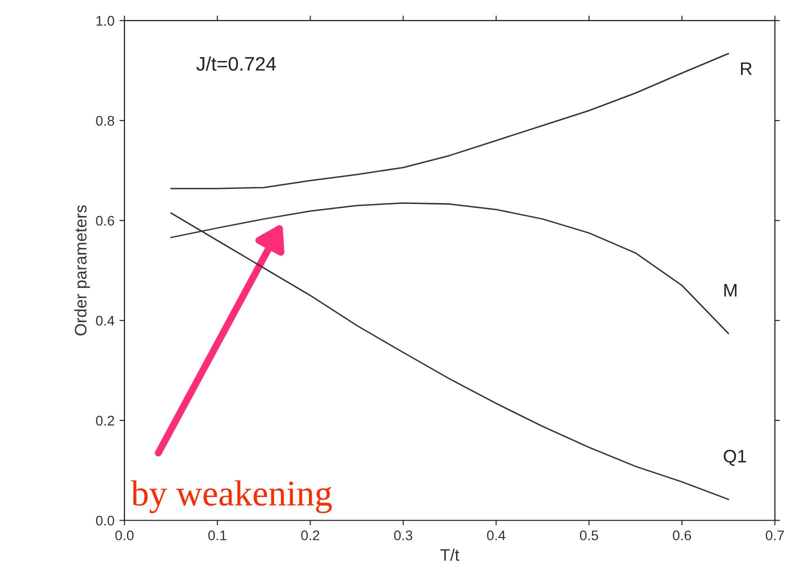  What do you see at coordinates (403, 535) in the screenshot?
I see `x-tick-label: 0.3` at bounding box center [403, 535].